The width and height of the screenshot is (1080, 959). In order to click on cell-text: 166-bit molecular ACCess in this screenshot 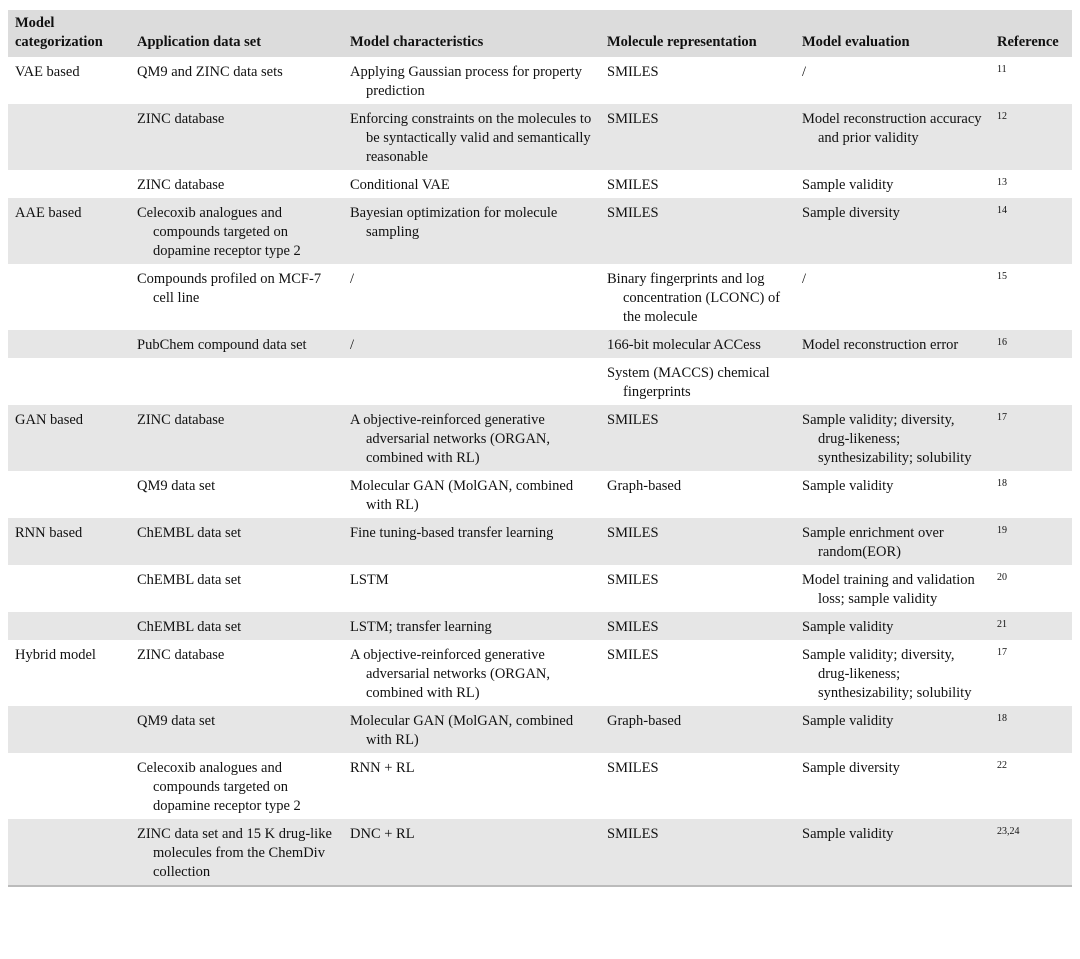, I will do `click(684, 345)`.